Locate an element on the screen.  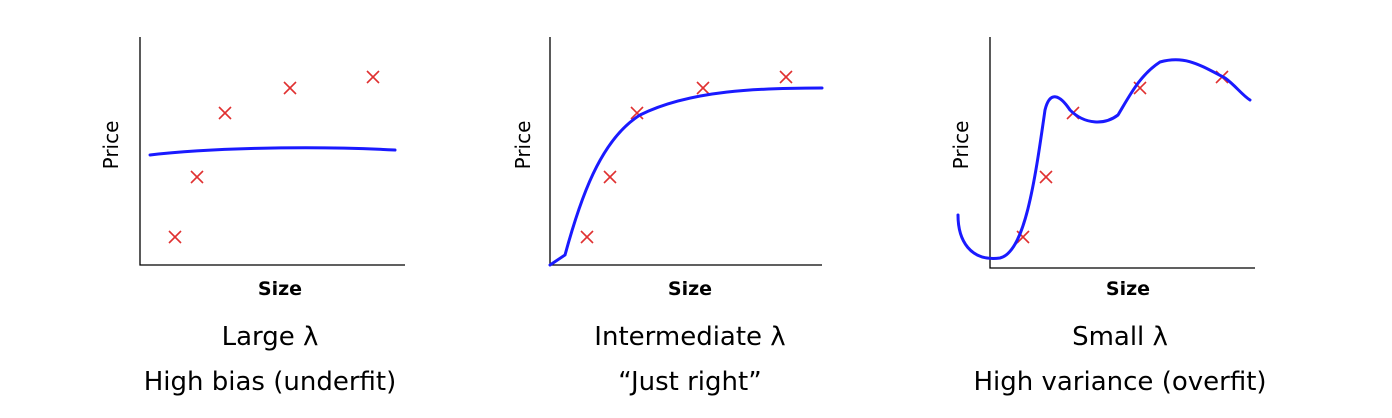
title: Large λ is located at coordinates (270, 337).